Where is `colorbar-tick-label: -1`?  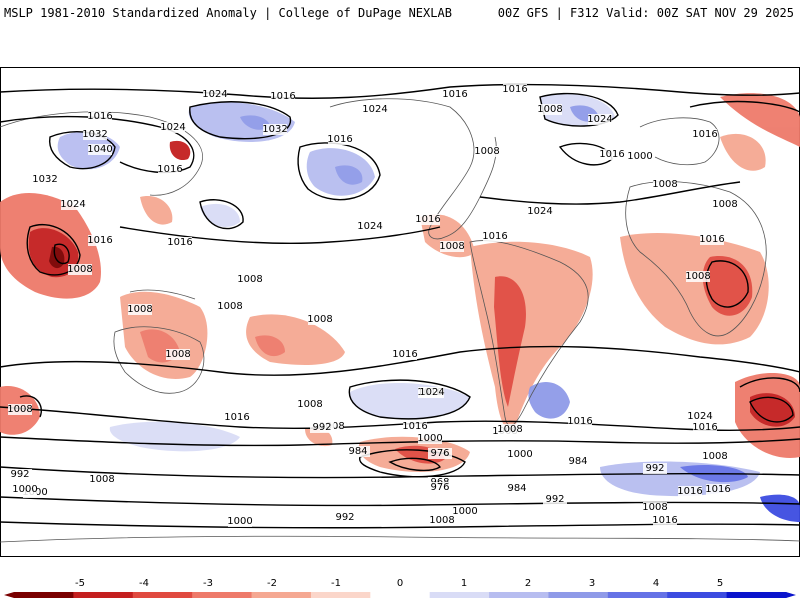 colorbar-tick-label: -1 is located at coordinates (336, 583).